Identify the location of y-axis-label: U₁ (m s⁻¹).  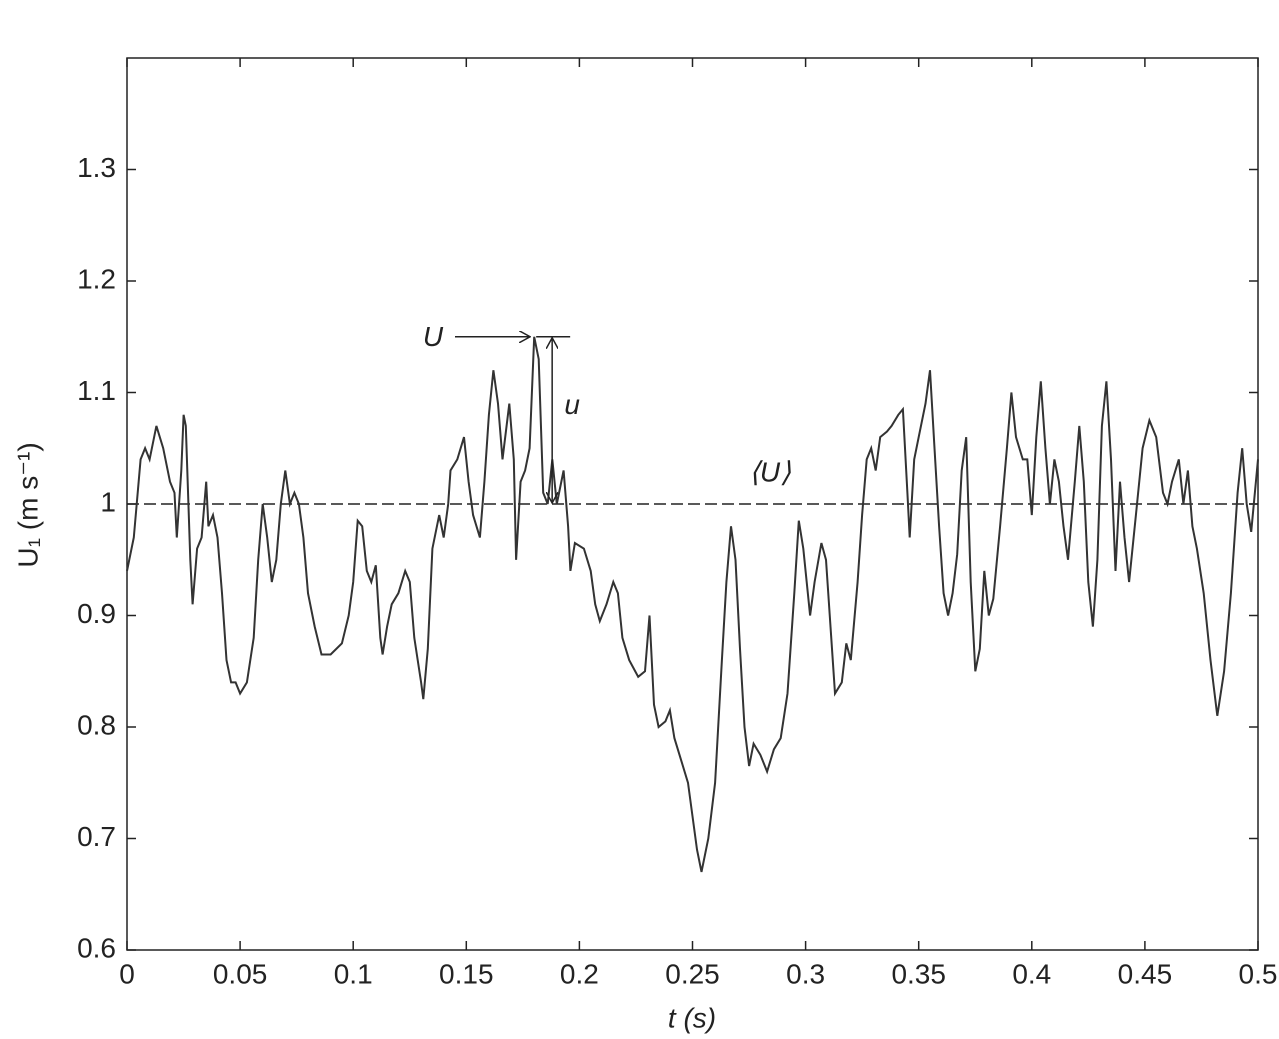
(27, 504).